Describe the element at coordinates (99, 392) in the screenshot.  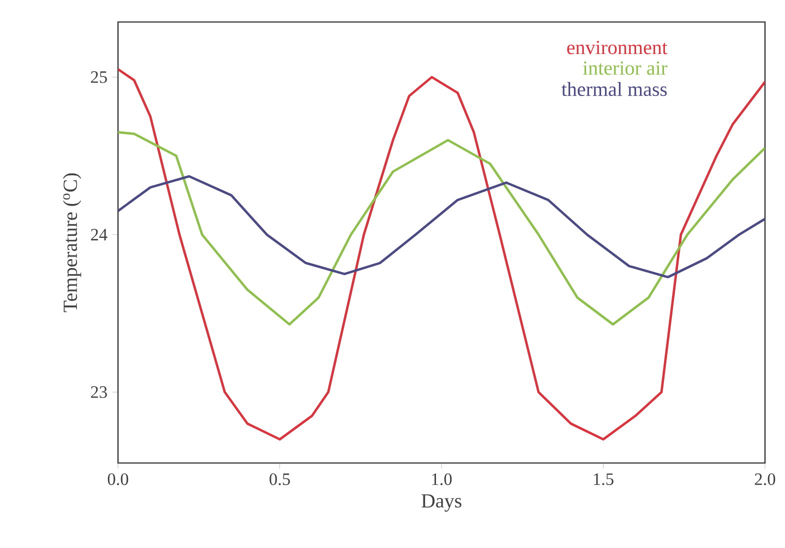
I see `y-tick-label: 23` at that location.